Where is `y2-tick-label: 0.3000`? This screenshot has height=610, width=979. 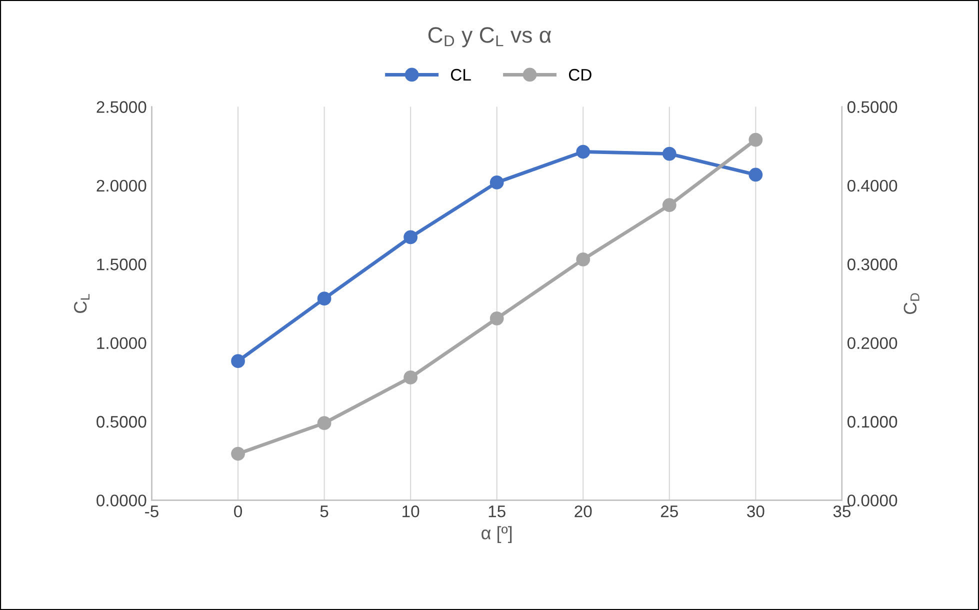 y2-tick-label: 0.3000 is located at coordinates (872, 264).